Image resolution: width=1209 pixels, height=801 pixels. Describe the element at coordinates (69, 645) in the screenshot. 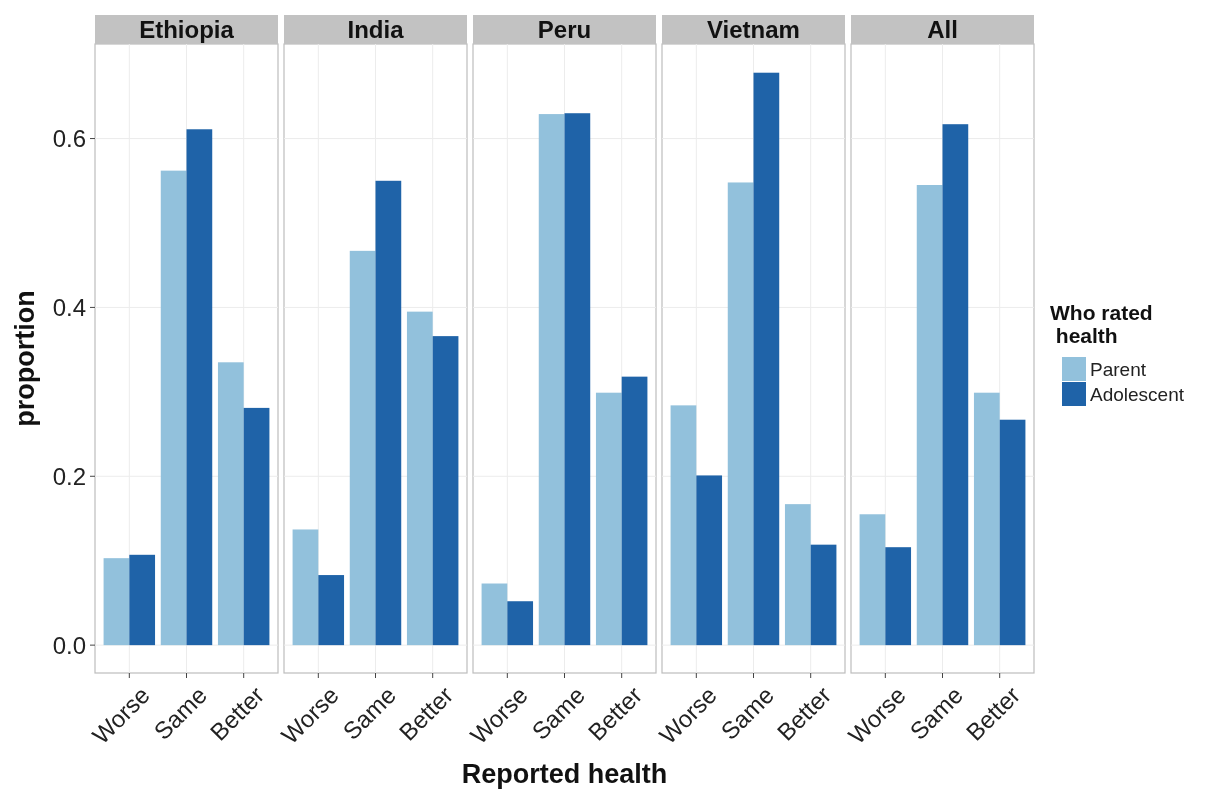

I see `y-tick-label: 0.0` at that location.